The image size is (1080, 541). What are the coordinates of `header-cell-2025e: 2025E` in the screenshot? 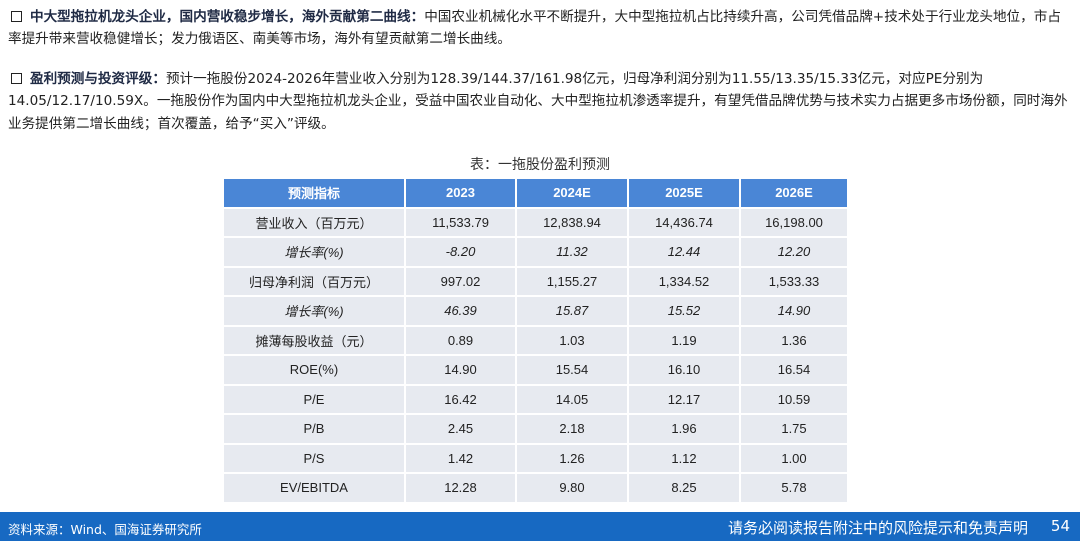 It's located at (684, 193).